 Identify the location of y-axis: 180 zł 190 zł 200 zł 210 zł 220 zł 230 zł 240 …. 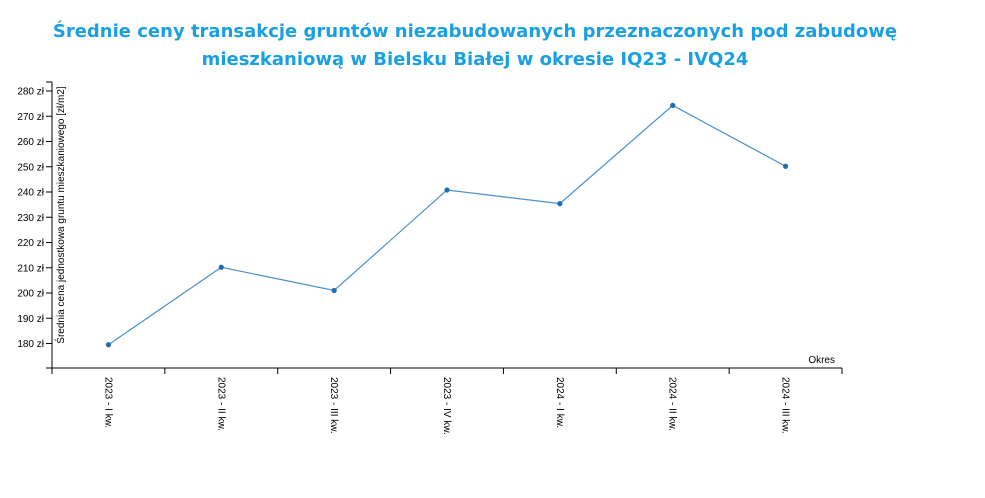
(35, 224).